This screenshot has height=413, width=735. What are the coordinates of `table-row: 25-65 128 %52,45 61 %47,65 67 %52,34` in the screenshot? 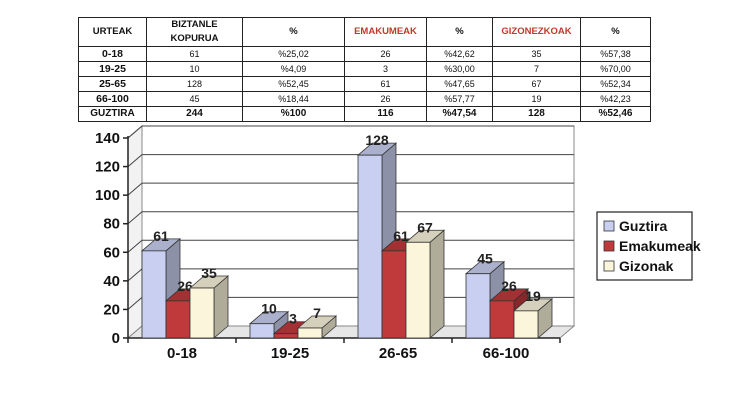 It's located at (364, 84).